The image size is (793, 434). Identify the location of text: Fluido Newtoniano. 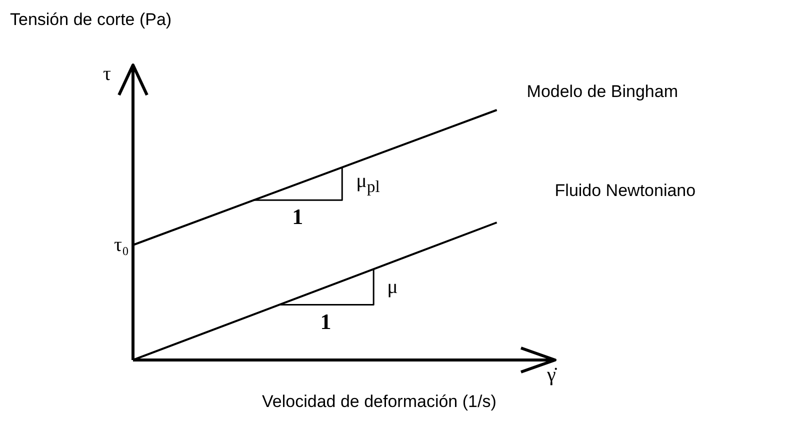
(625, 190).